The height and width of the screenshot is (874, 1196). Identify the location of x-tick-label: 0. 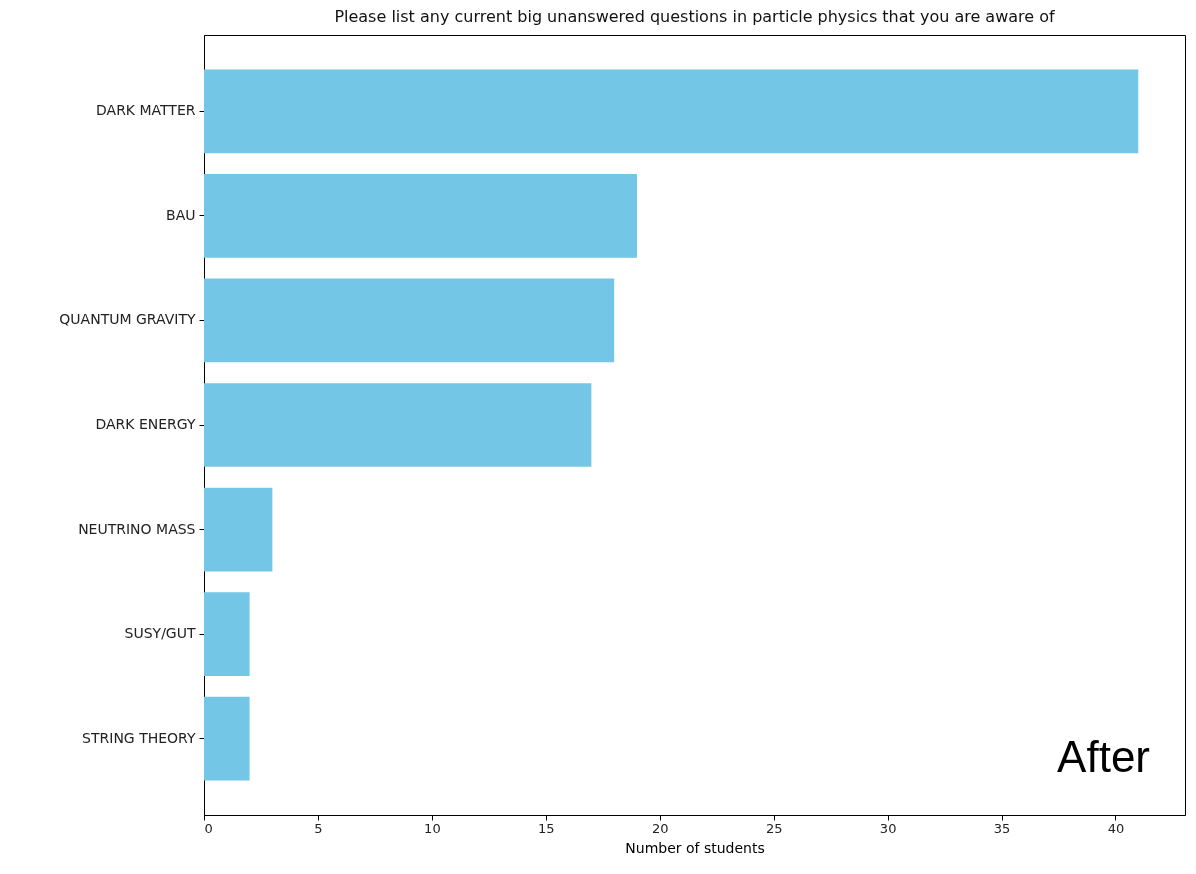
(208, 828).